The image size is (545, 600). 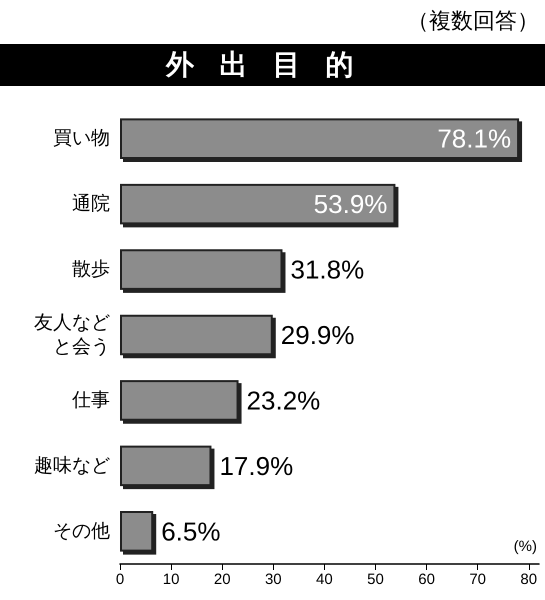 What do you see at coordinates (190, 531) in the screenshot?
I see `data-label: 6.5%` at bounding box center [190, 531].